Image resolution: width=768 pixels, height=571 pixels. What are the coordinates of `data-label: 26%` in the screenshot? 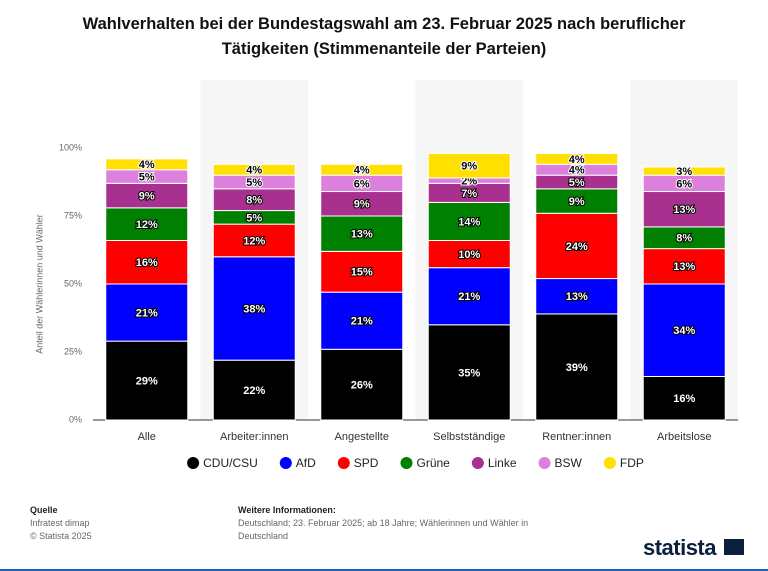 It's located at (362, 386).